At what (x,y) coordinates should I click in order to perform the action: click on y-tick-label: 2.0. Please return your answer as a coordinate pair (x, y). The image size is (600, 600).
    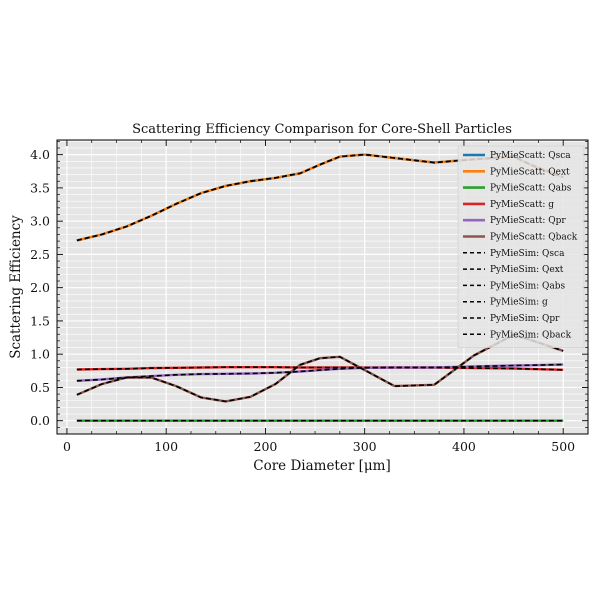
    Looking at the image, I should click on (40, 287).